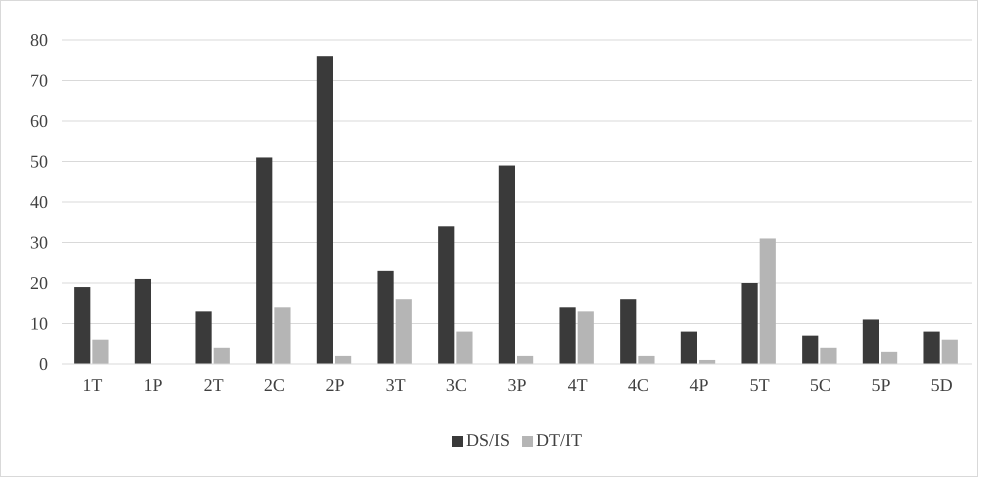 This screenshot has width=987, height=477. What do you see at coordinates (39, 120) in the screenshot?
I see `y-tick-label: 60` at bounding box center [39, 120].